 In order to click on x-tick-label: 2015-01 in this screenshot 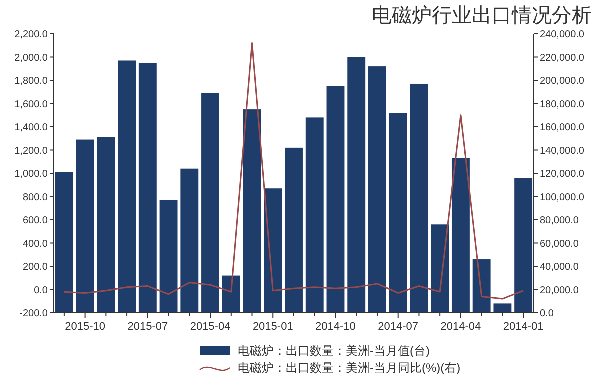, I will do `click(273, 327)`.